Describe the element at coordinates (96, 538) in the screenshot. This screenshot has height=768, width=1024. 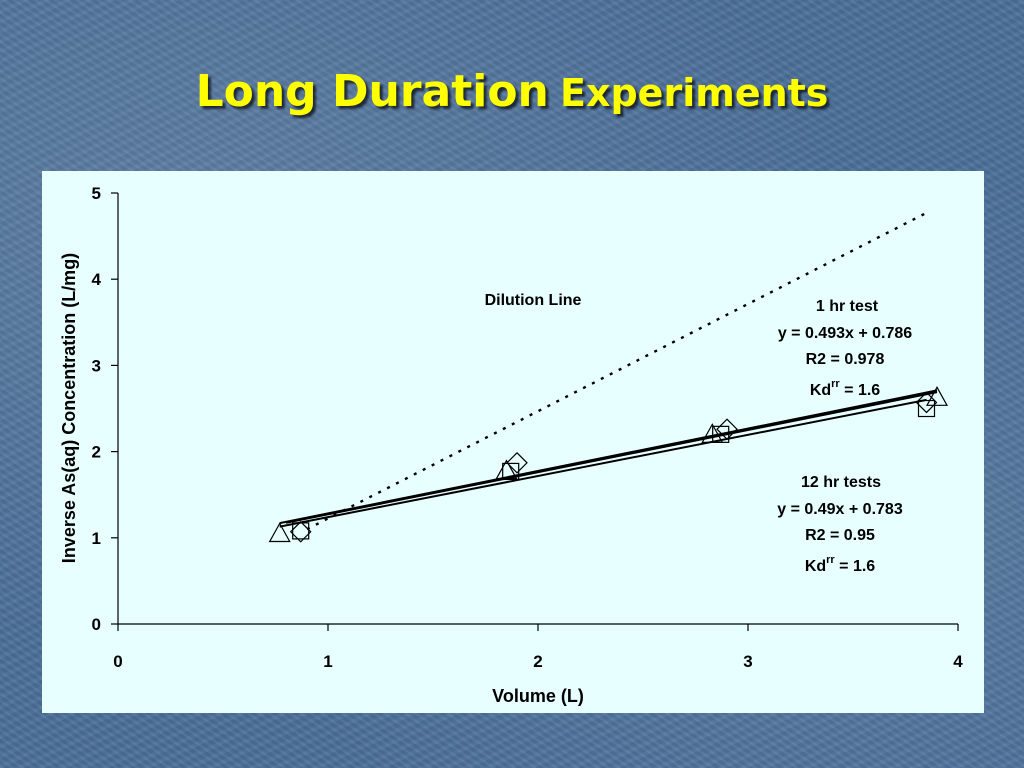
I see `y-tick-label: 1` at that location.